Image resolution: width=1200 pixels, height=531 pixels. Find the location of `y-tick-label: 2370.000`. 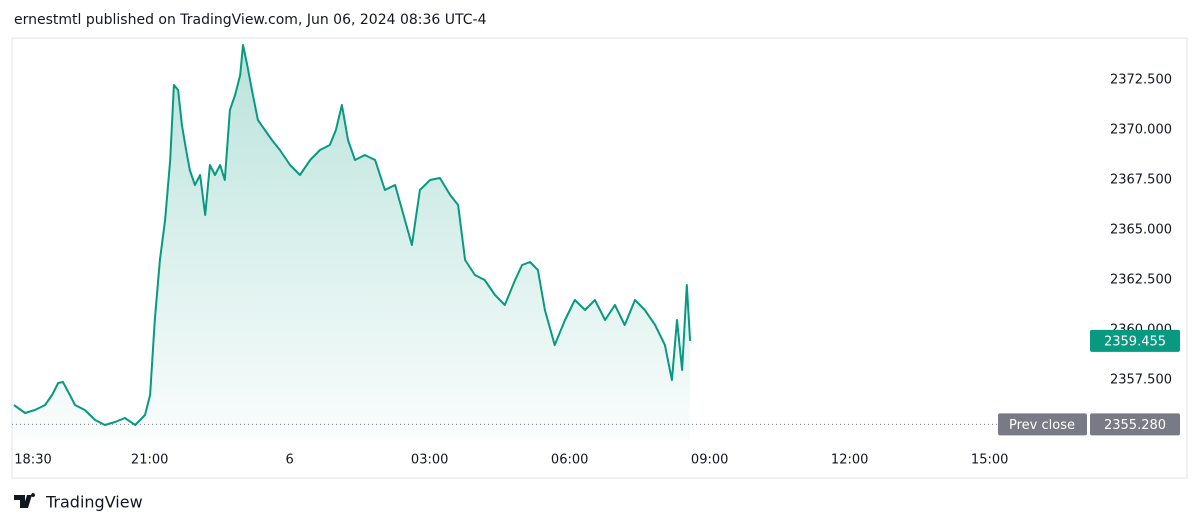

y-tick-label: 2370.000 is located at coordinates (1141, 130).